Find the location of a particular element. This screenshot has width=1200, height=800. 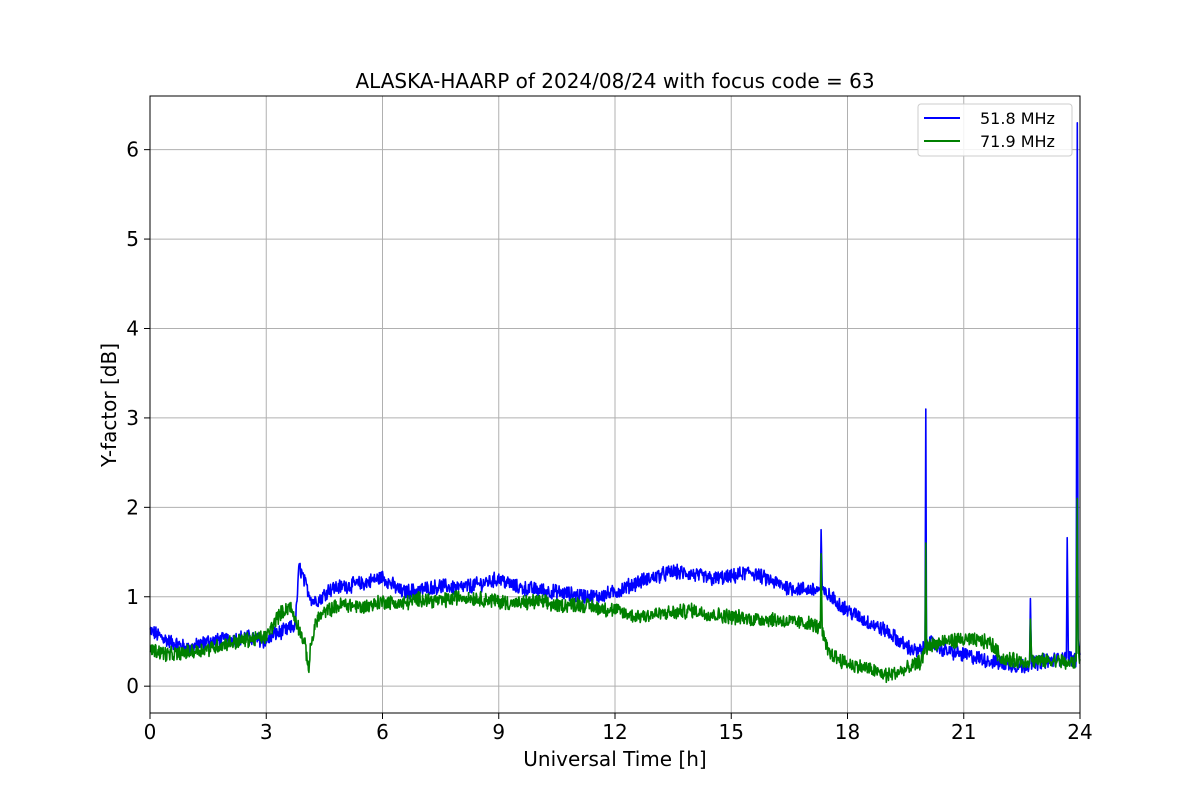

x-tick-label: 12 is located at coordinates (614, 732).